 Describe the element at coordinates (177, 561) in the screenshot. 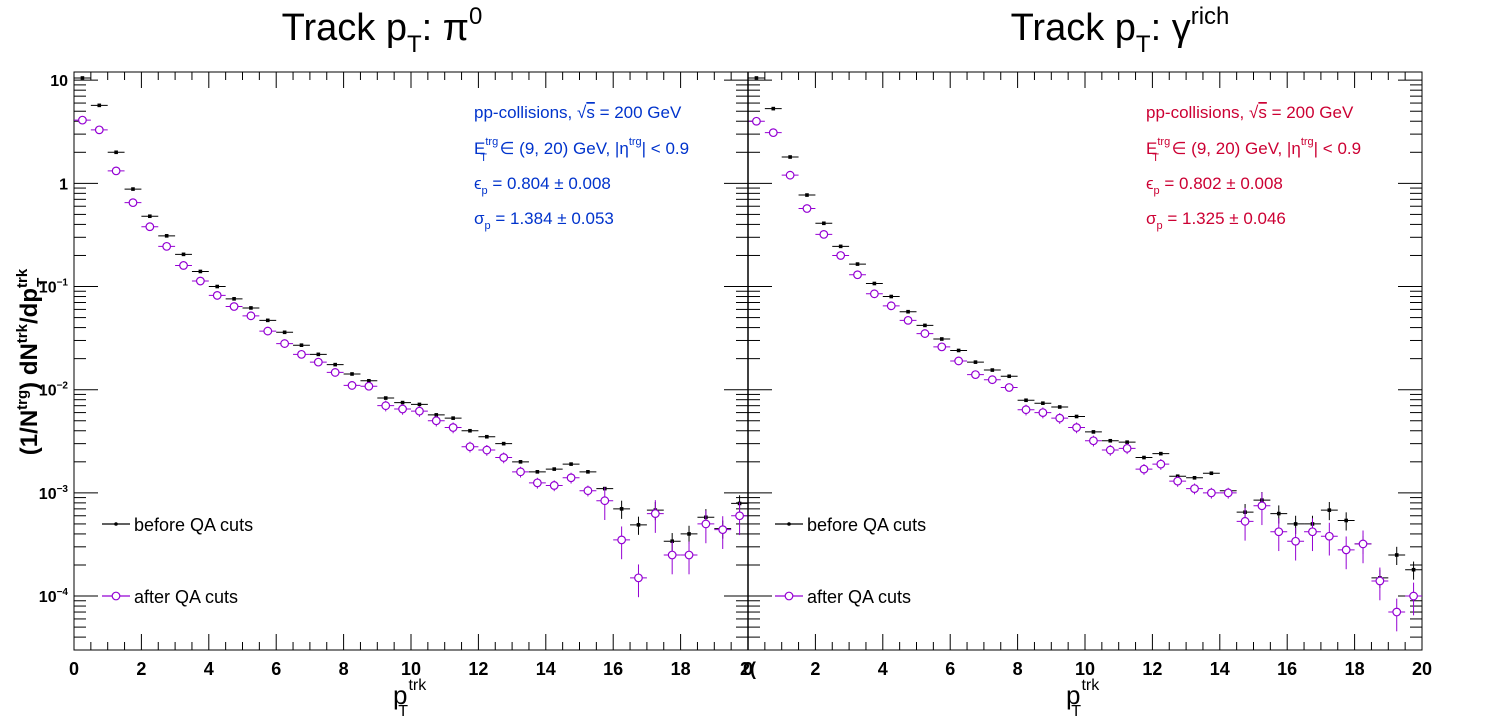

I see `left-legend: before QA cuts after QA cuts` at that location.